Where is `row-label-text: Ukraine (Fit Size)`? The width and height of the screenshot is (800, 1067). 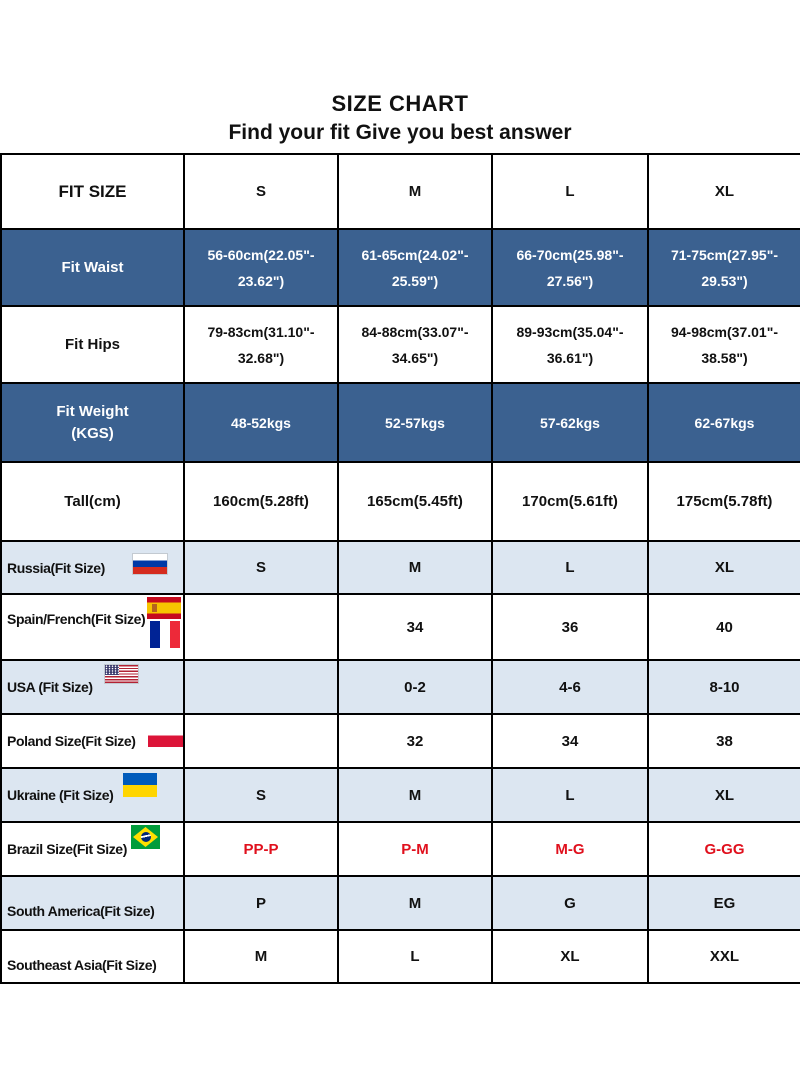 row-label-text: Ukraine (Fit Size) is located at coordinates (60, 795).